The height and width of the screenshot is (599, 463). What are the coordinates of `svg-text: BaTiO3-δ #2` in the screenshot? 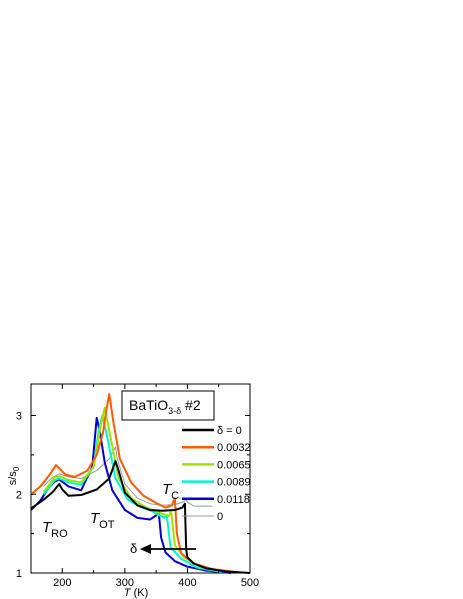 It's located at (165, 406).